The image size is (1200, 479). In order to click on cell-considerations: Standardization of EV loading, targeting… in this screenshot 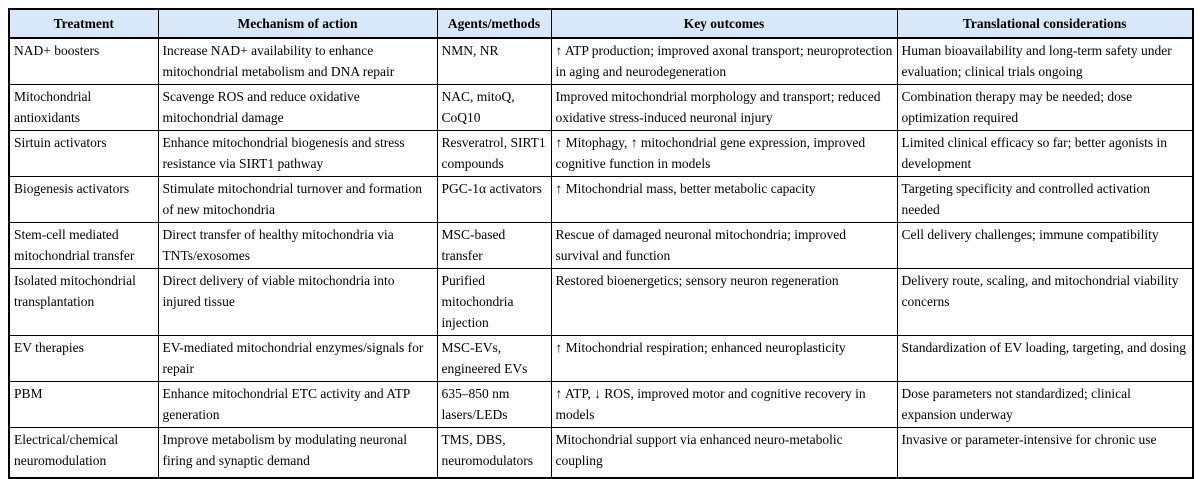, I will do `click(1045, 358)`.